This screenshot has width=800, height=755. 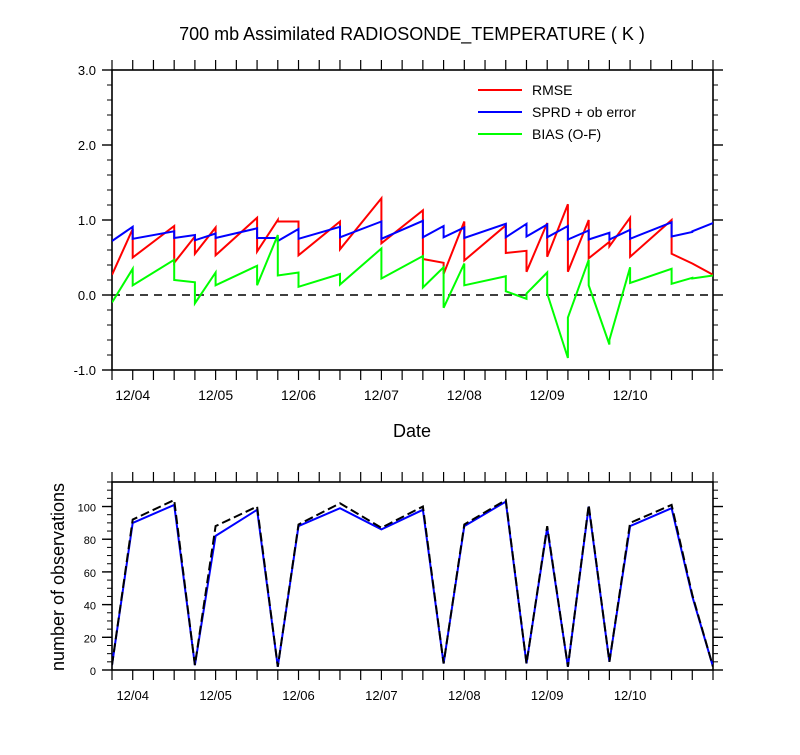 What do you see at coordinates (215, 395) in the screenshot?
I see `top-x-tick-label: 12/05` at bounding box center [215, 395].